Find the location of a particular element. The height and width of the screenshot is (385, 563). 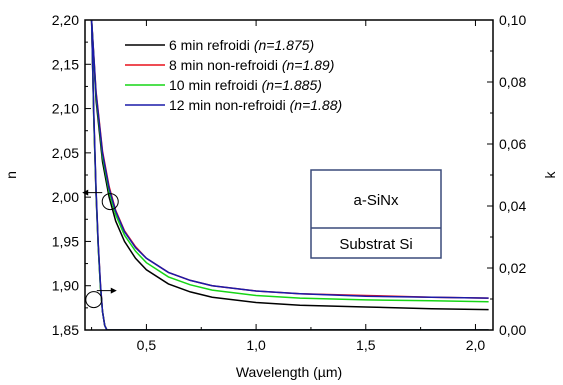

y-left-axis-title: n is located at coordinates (11, 175).